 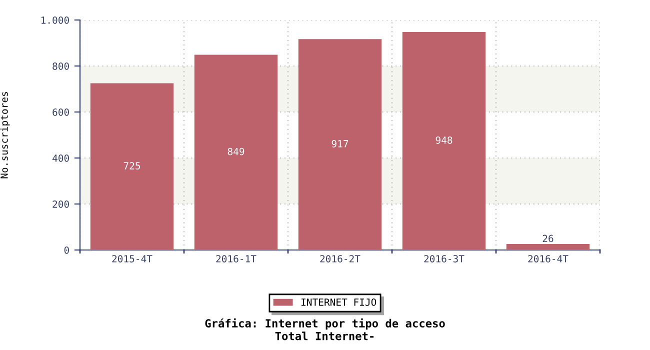 I want to click on x-tick-label: 2016-3T, so click(x=444, y=258).